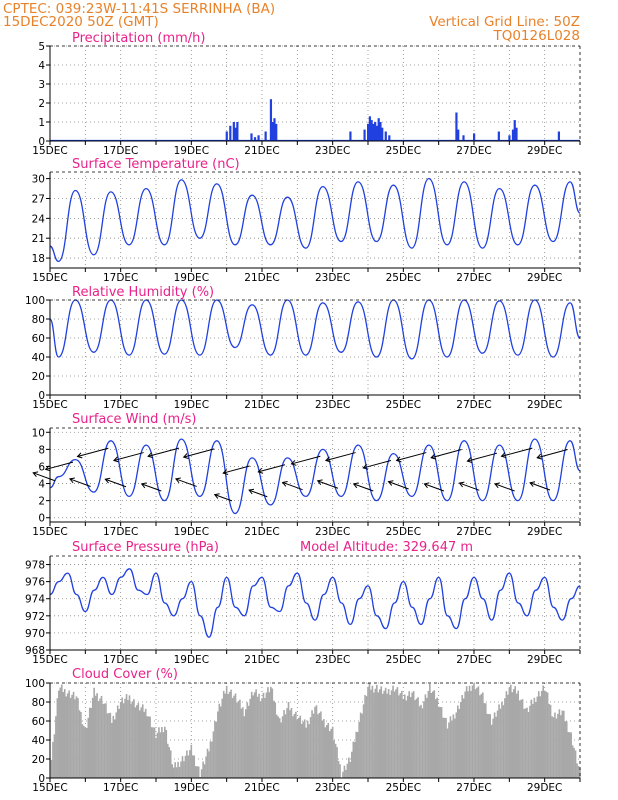 The image size is (618, 800). I want to click on precip-title: Precipitation (mm/h), so click(138, 38).